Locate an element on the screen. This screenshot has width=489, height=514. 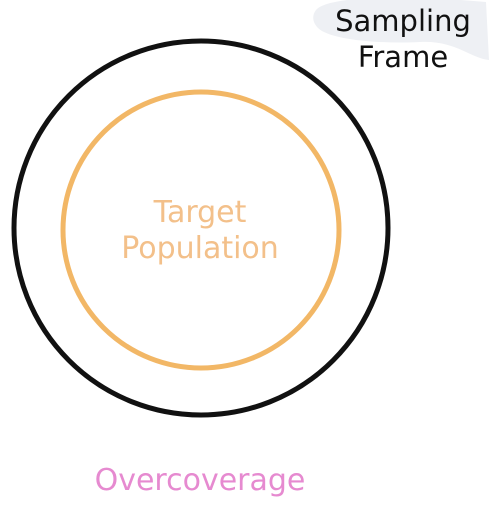
target-population-label: Target Population is located at coordinates (200, 231).